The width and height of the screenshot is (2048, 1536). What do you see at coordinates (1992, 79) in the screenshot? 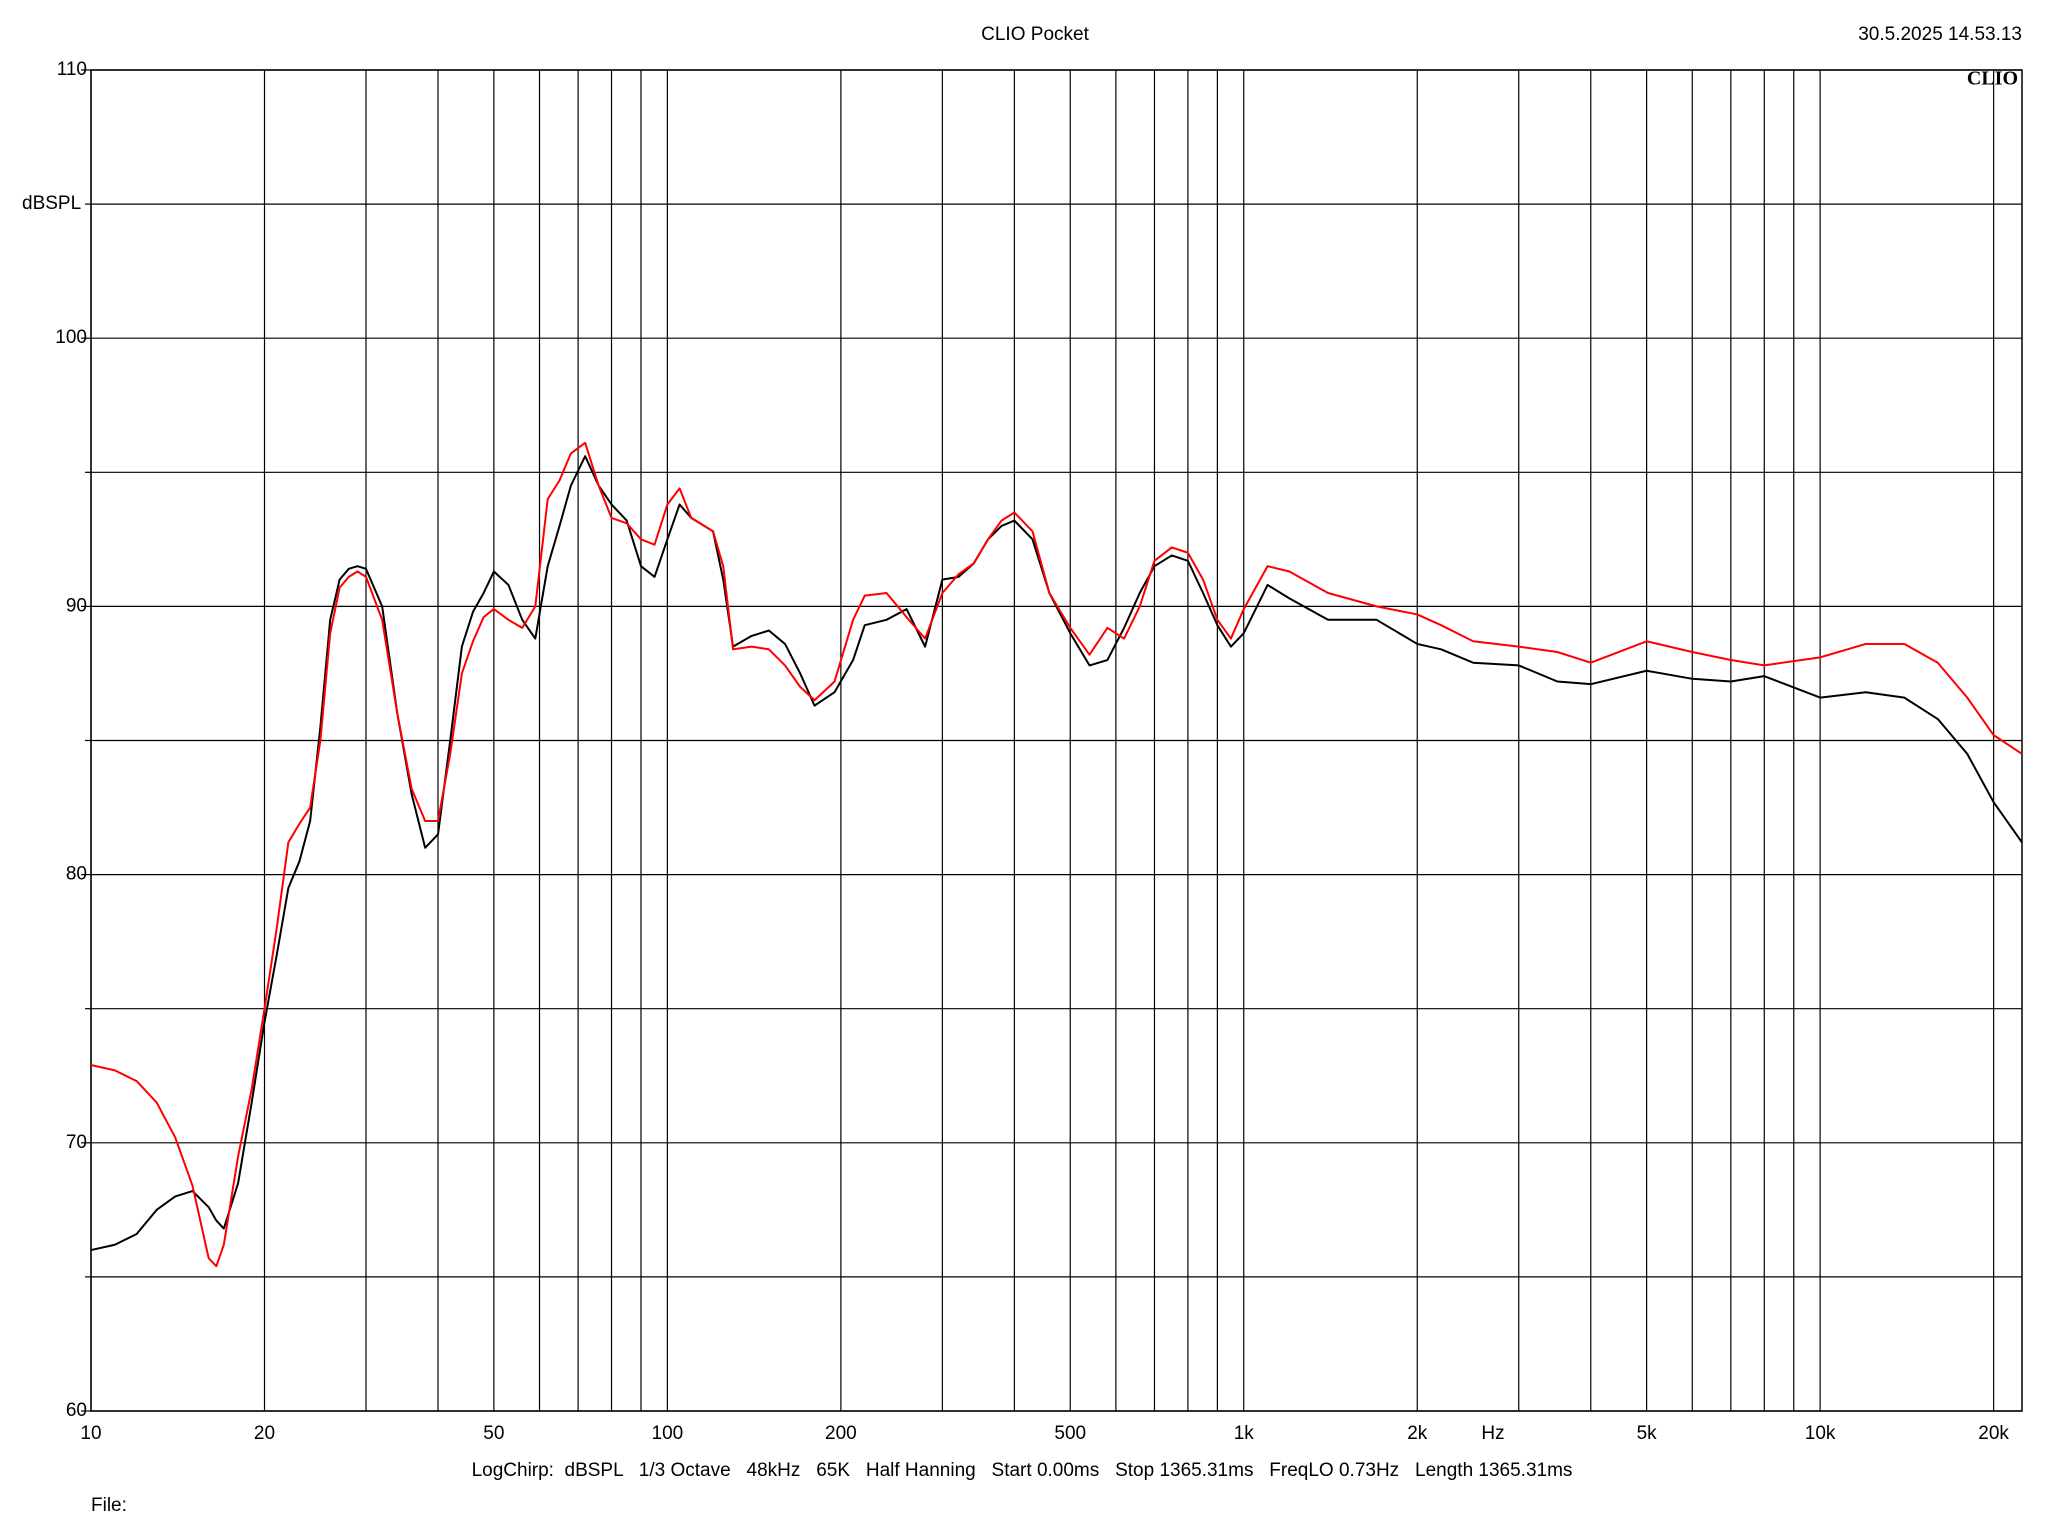
I see `logo: CLIO` at bounding box center [1992, 79].